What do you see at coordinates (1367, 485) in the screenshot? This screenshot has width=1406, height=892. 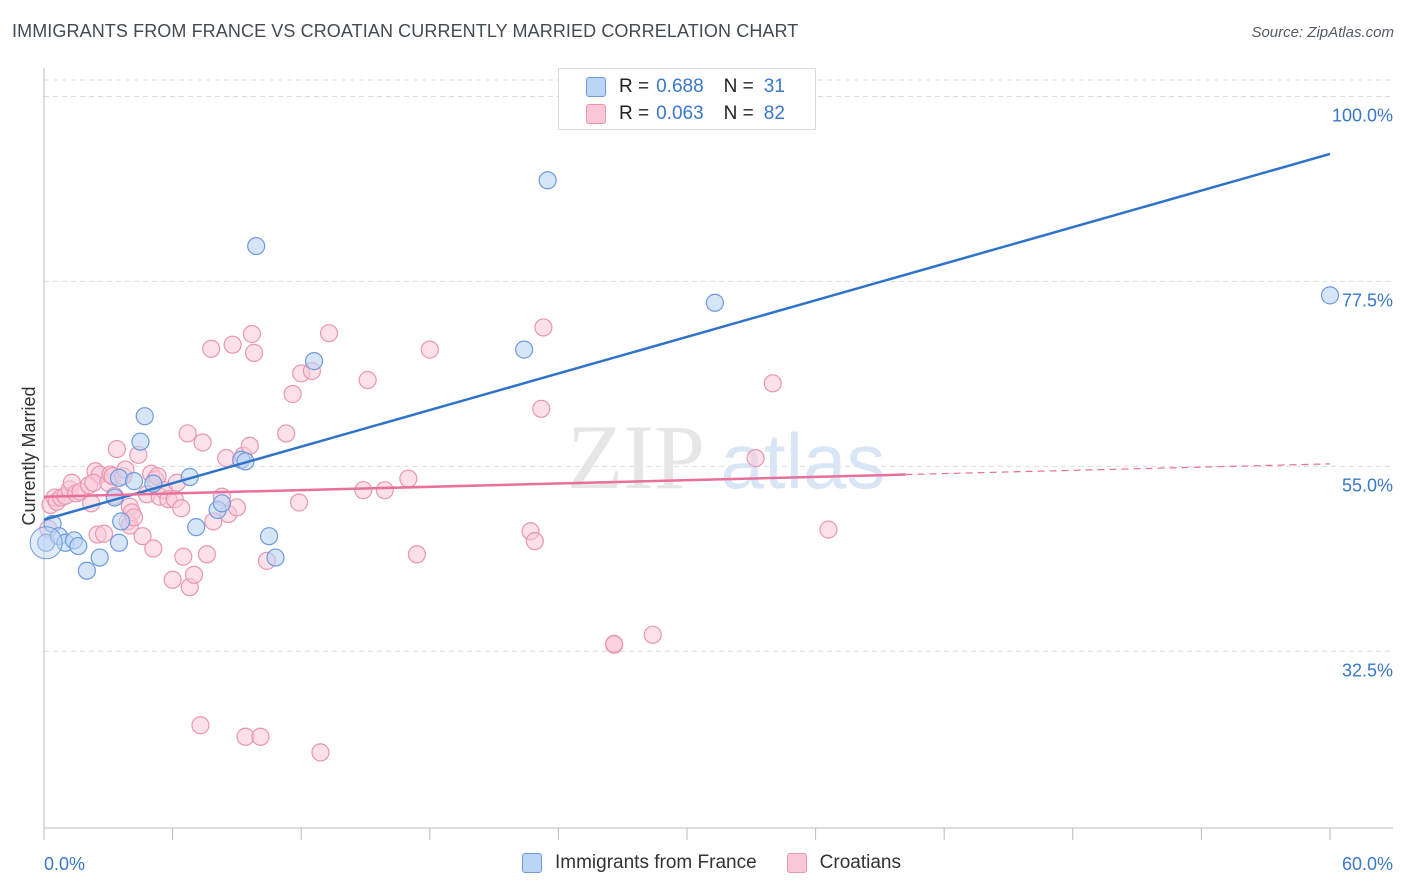 I see `y-tick-label: 55.0%` at bounding box center [1367, 485].